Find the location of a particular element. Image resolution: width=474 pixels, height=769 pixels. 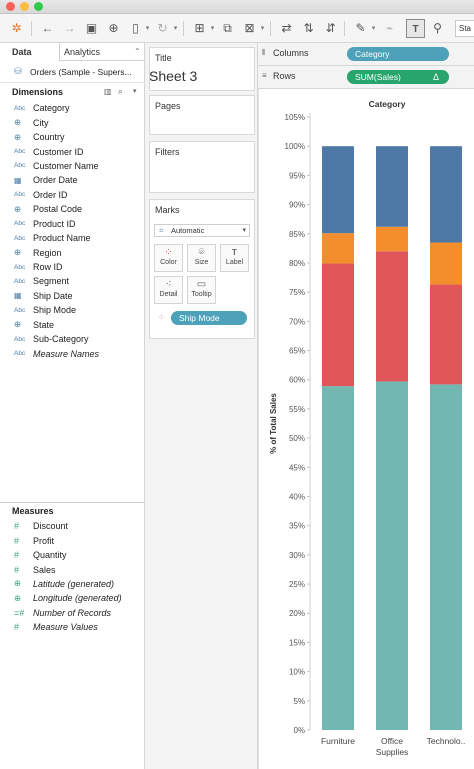

measure-measure-values: # Measure Values is located at coordinates (72, 627).